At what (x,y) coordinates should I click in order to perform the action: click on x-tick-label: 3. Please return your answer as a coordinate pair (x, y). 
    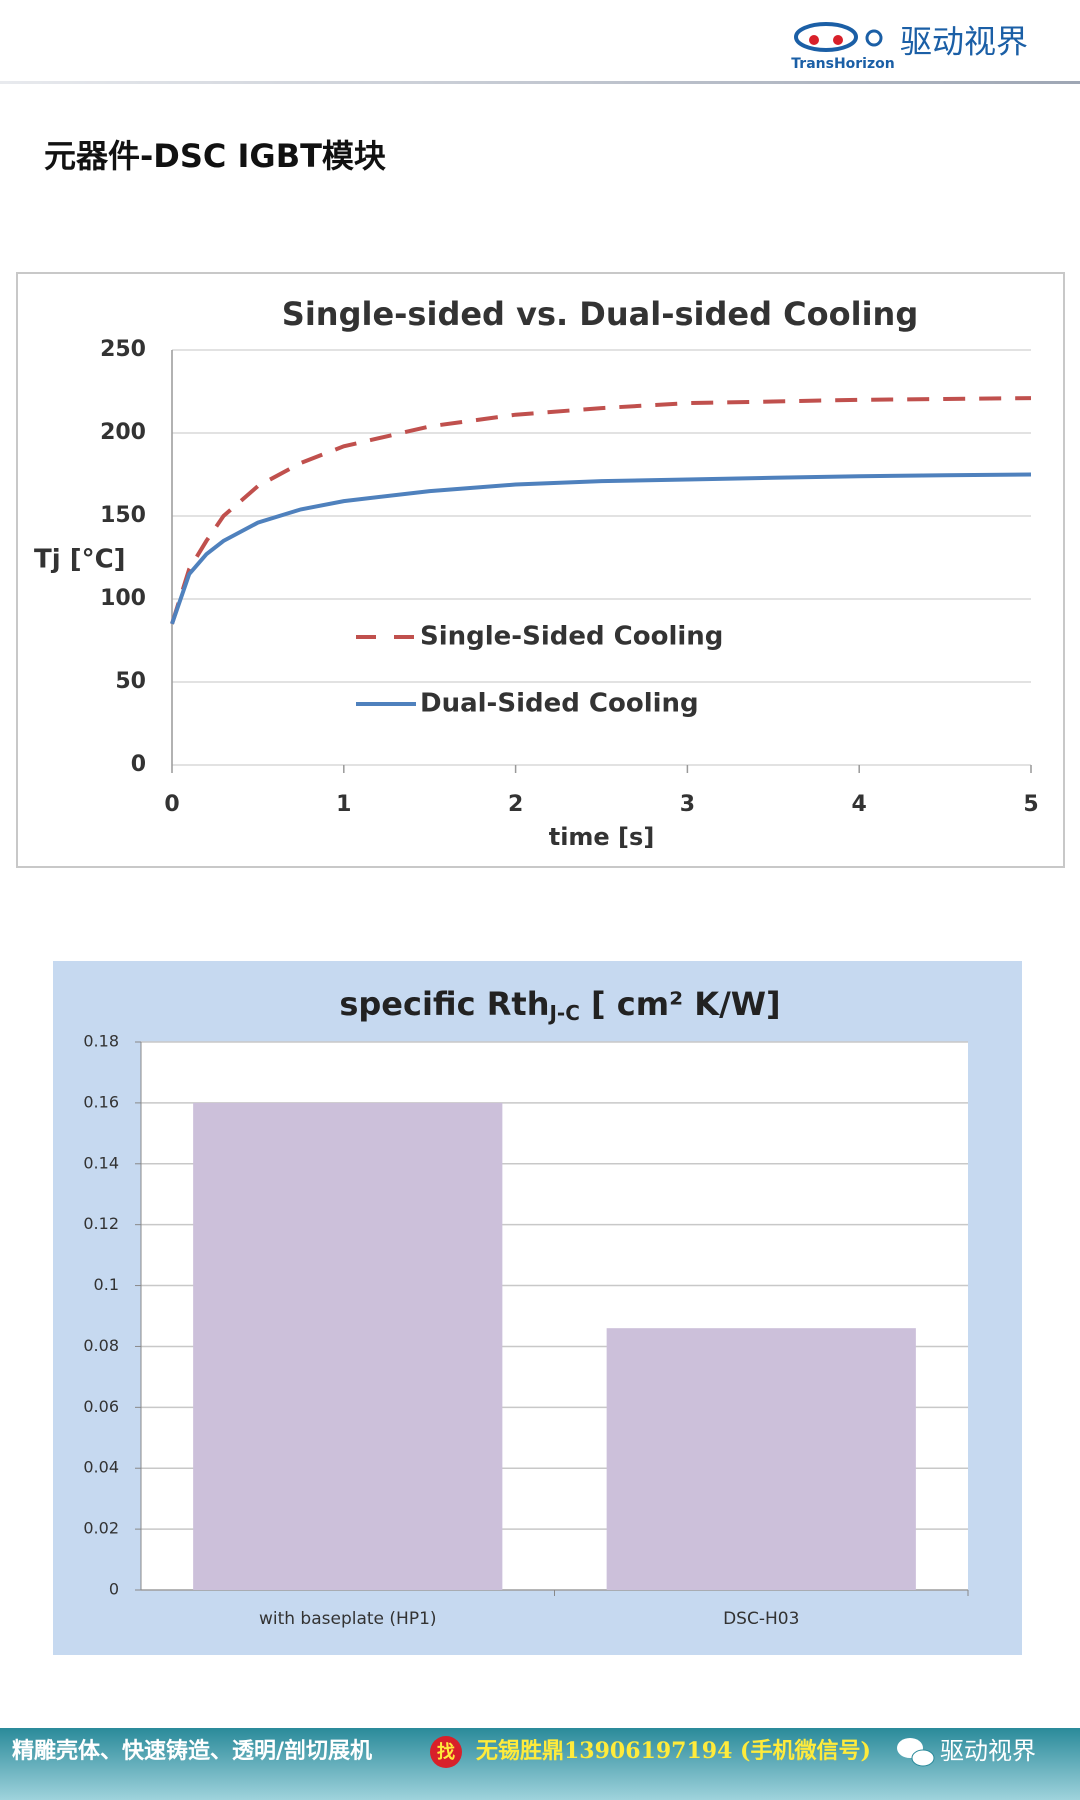
    Looking at the image, I should click on (687, 804).